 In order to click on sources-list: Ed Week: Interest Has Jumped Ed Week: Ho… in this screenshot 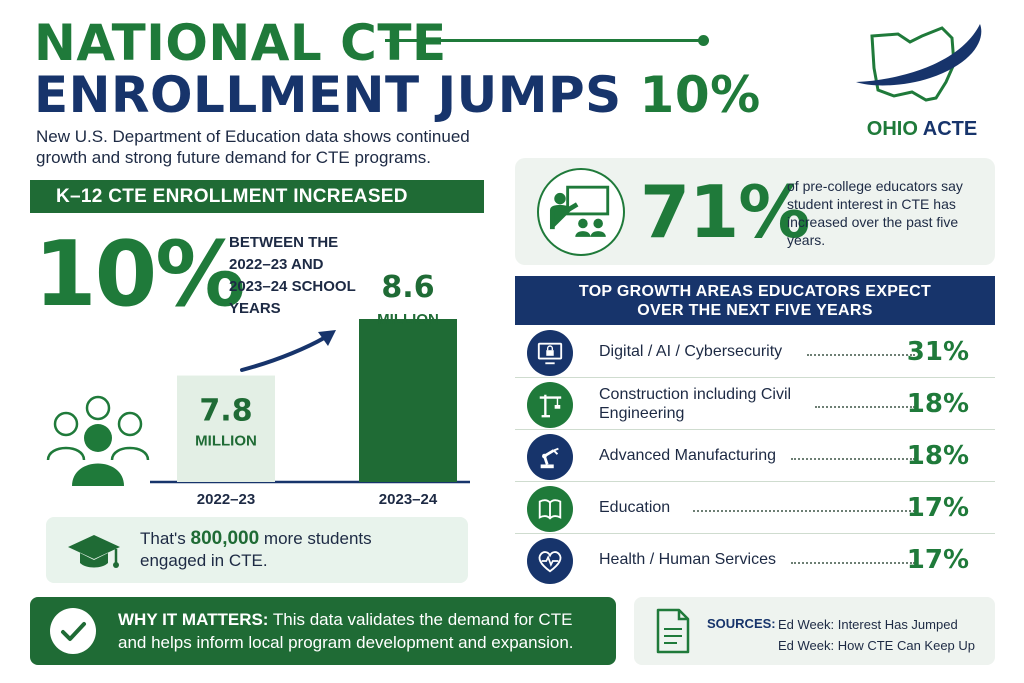, I will do `click(876, 635)`.